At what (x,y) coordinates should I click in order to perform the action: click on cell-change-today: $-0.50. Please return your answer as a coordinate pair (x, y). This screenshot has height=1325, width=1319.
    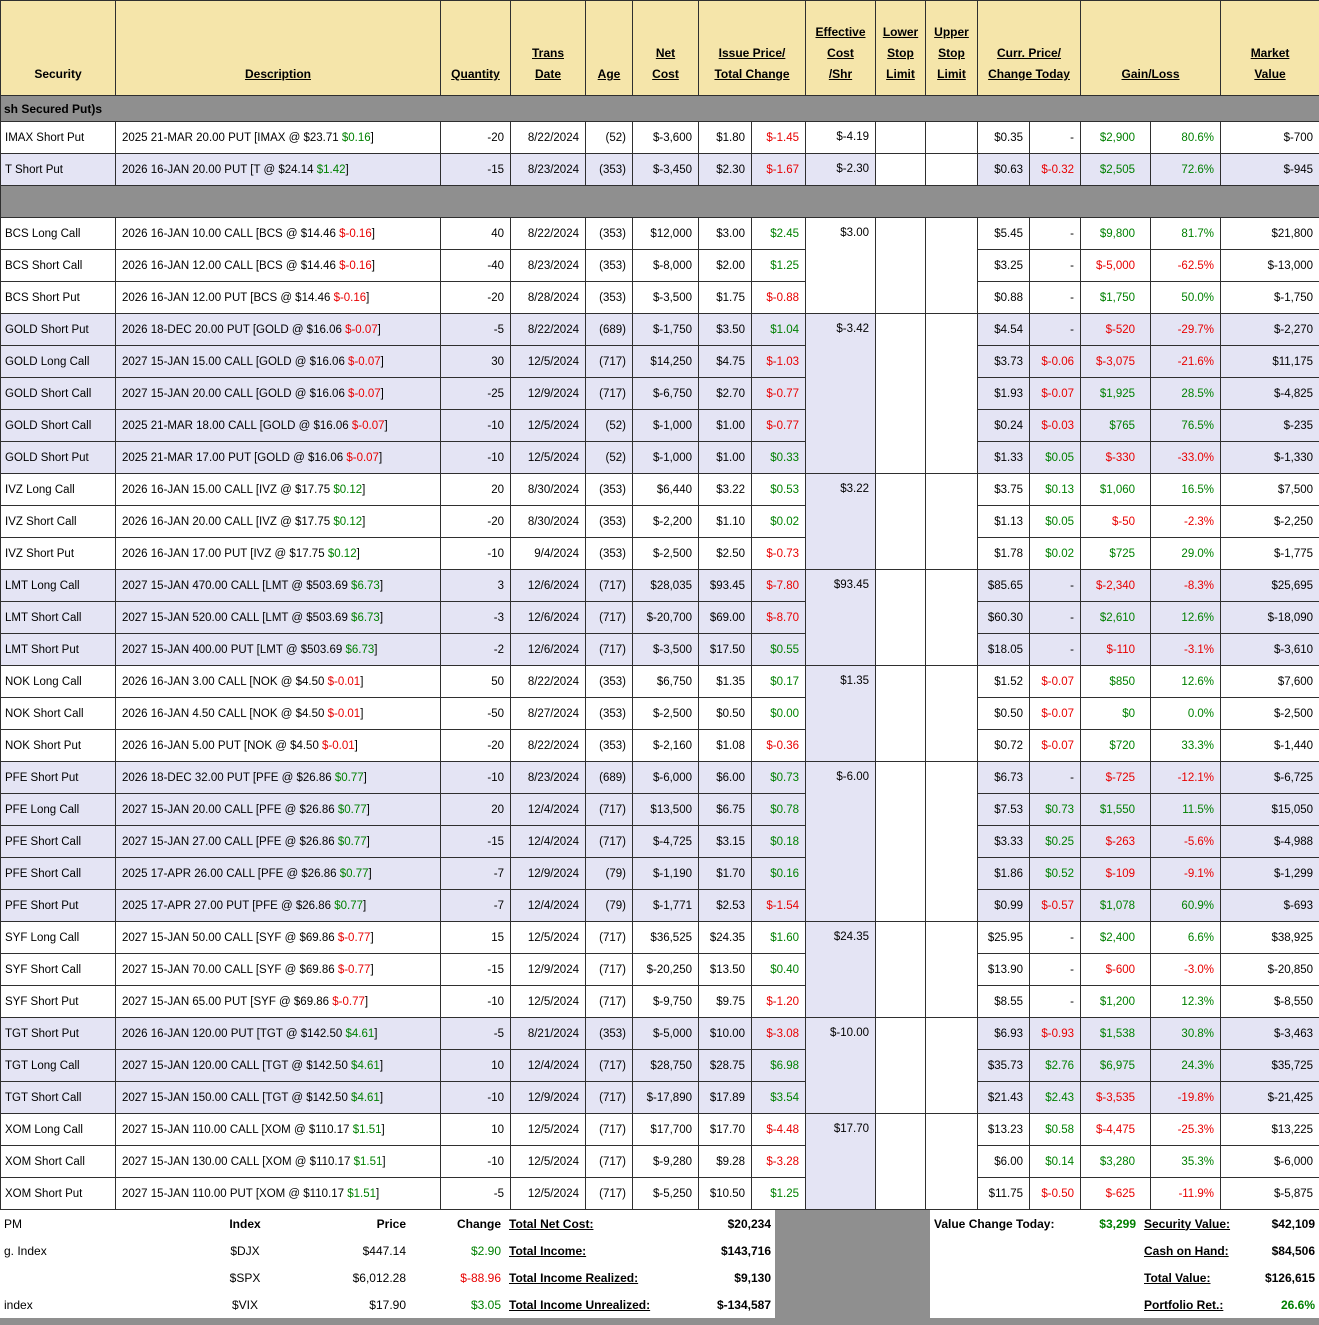
    Looking at the image, I should click on (1055, 1194).